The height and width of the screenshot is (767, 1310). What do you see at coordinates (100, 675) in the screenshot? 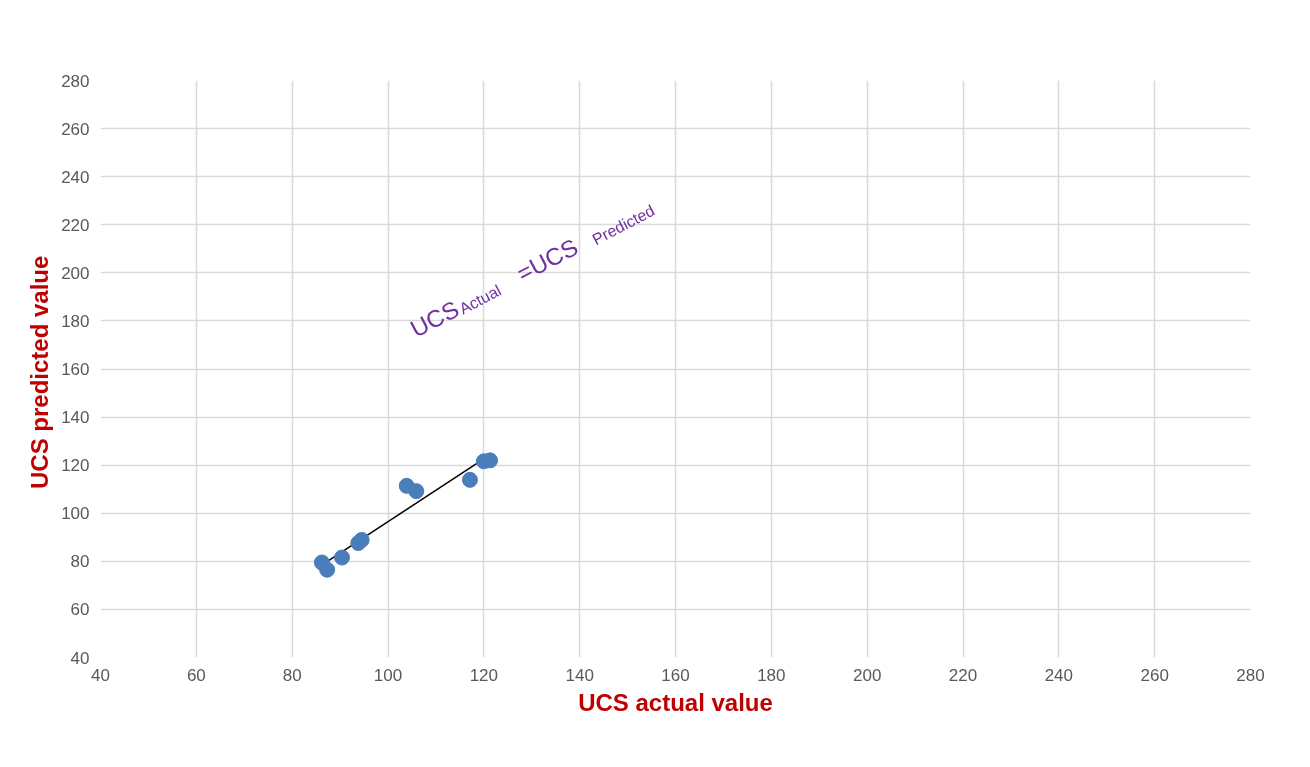
I see `x-tick-label: 40` at bounding box center [100, 675].